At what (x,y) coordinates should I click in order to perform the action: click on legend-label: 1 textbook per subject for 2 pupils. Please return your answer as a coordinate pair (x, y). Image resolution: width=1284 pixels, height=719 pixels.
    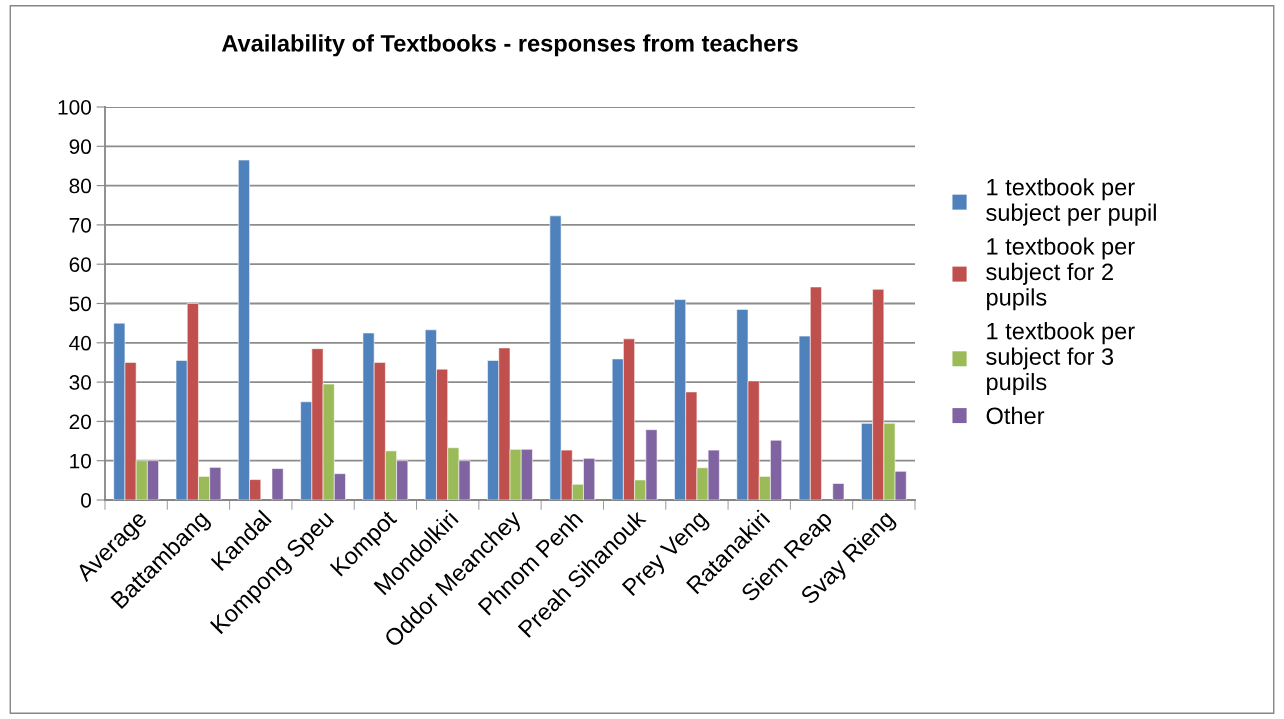
    Looking at the image, I should click on (1060, 274).